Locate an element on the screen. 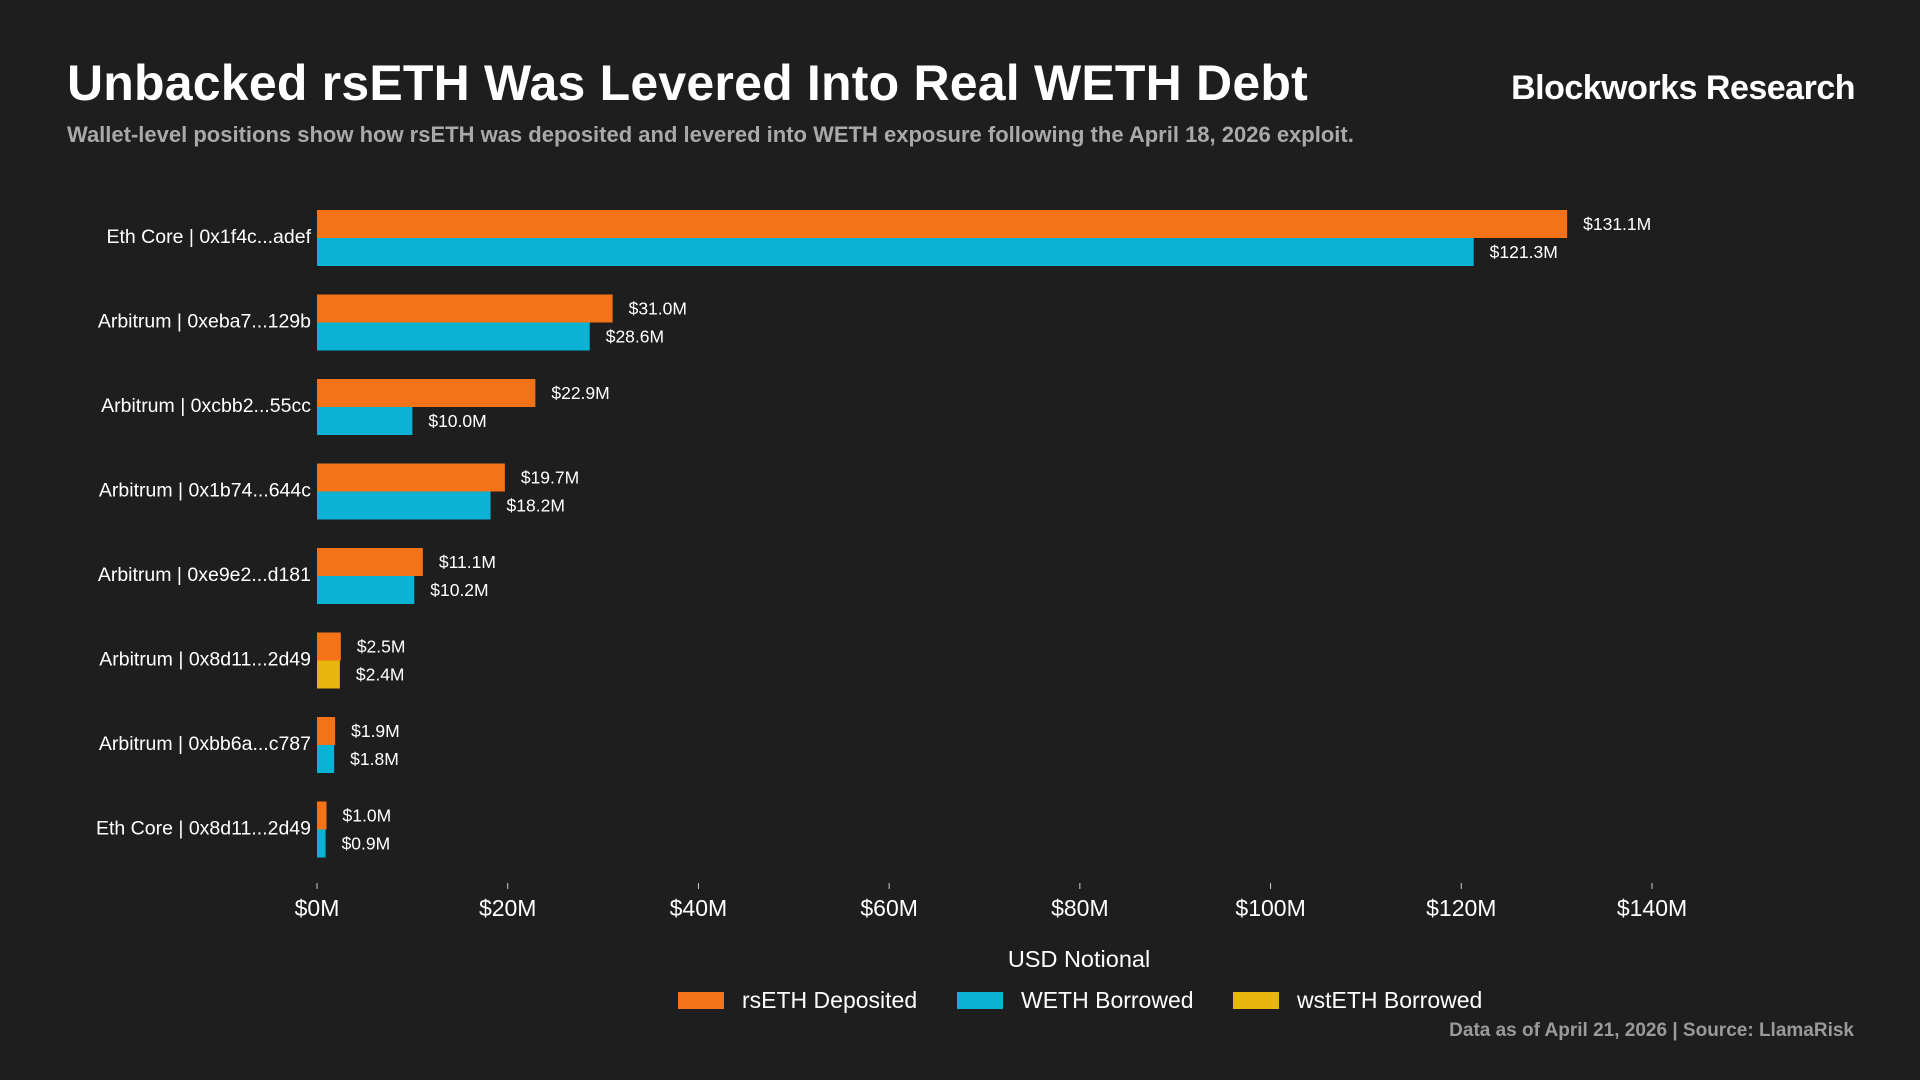 This screenshot has height=1080, width=1920. category-label-6: Arbitrum | 0xbb6a...c787 is located at coordinates (205, 744).